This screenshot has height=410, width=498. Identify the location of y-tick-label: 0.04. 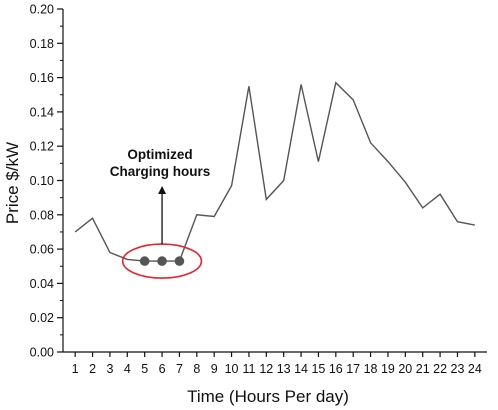
(42, 284).